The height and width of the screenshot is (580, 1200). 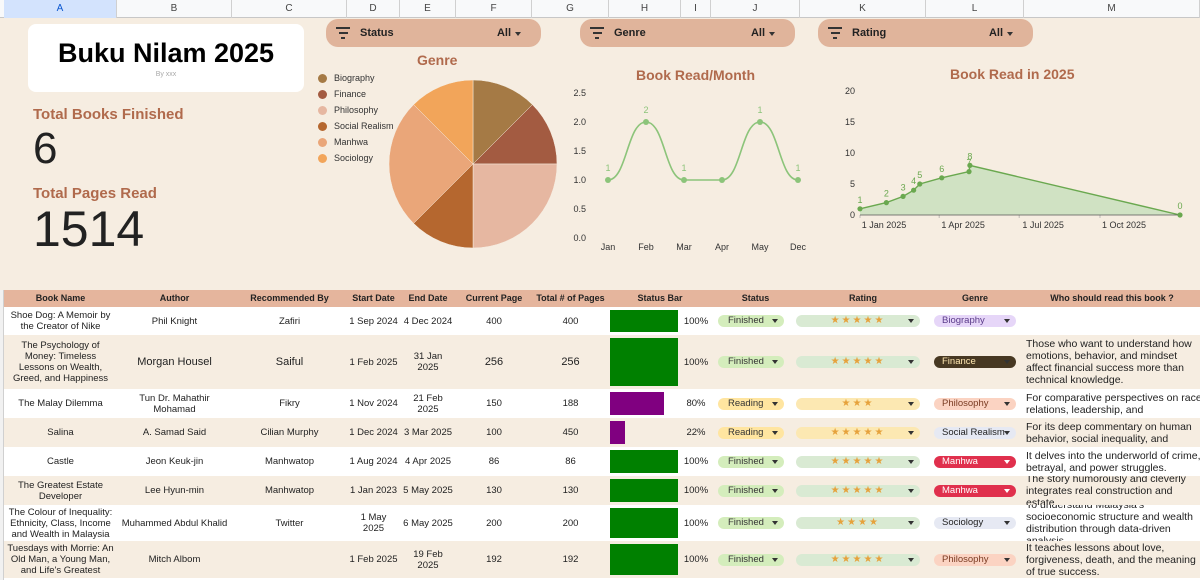 I want to click on cell-cur: 200, so click(x=494, y=523).